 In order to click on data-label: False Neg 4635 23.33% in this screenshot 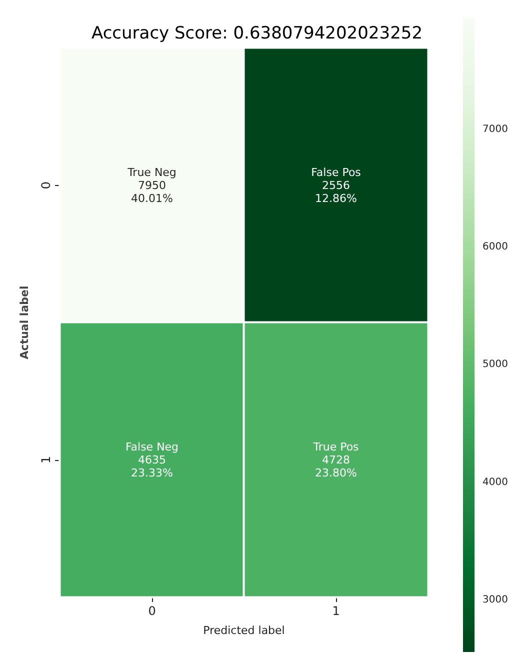, I will do `click(152, 460)`.